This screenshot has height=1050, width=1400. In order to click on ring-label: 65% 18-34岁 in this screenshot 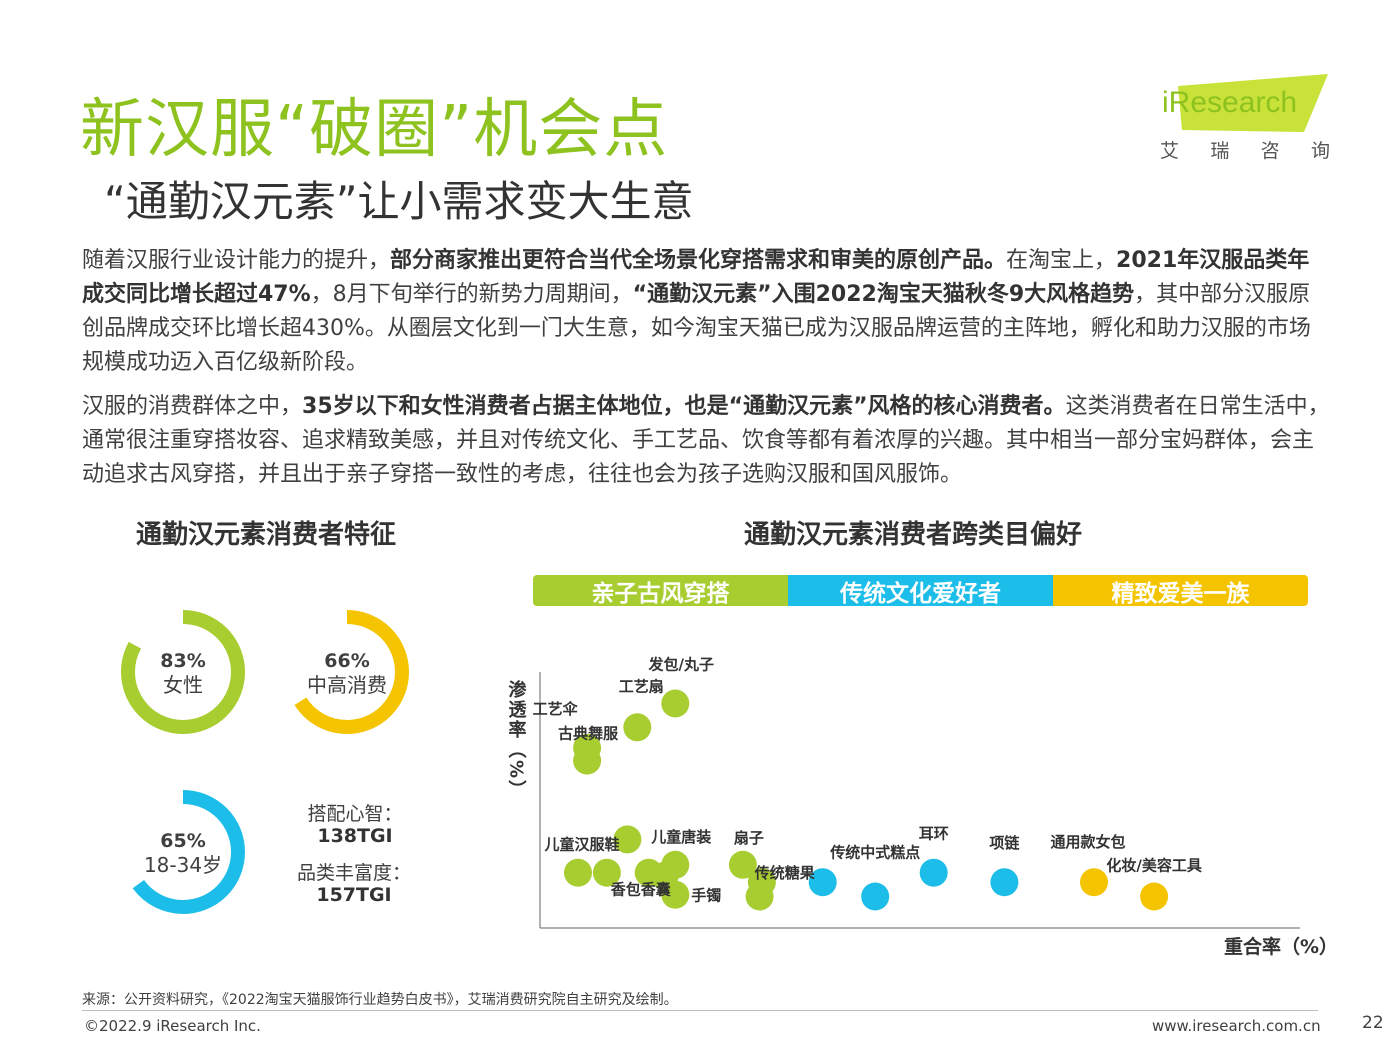, I will do `click(183, 853)`.